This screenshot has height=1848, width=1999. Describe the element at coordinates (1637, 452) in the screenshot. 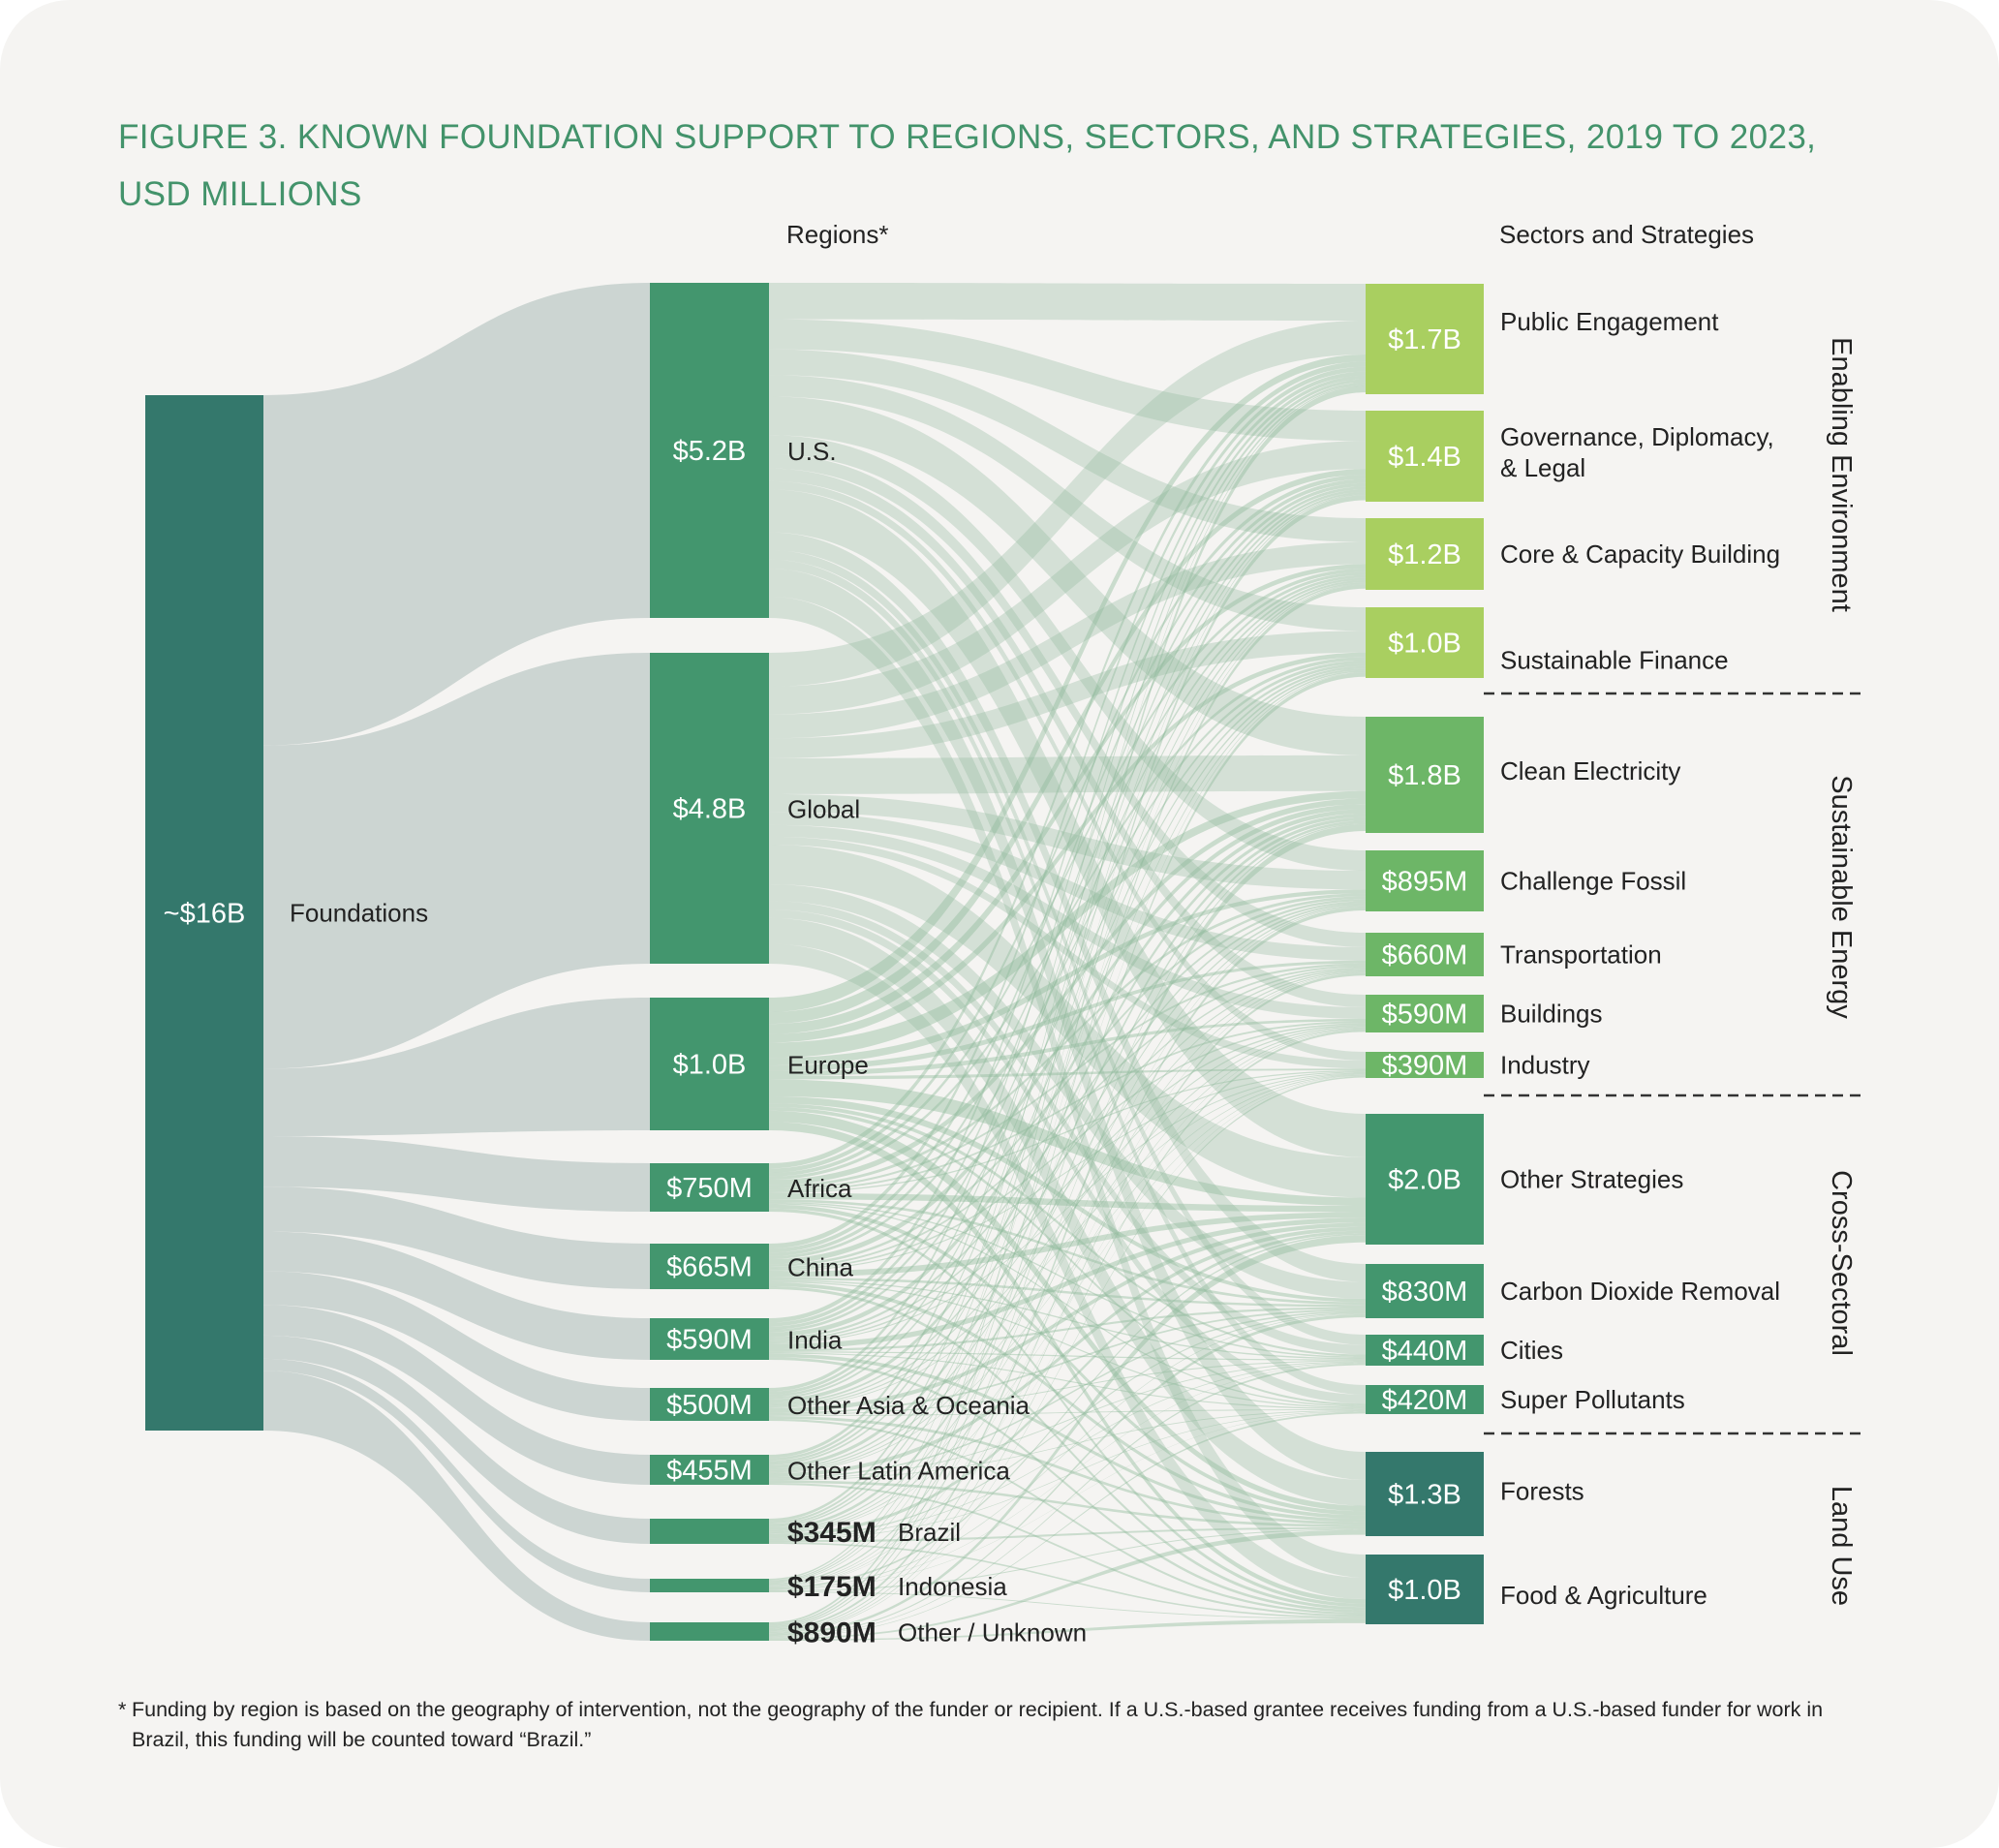

I see `sector-label-governance-diplomacy-and-legal: Governance, Diplomacy, & Legal` at that location.